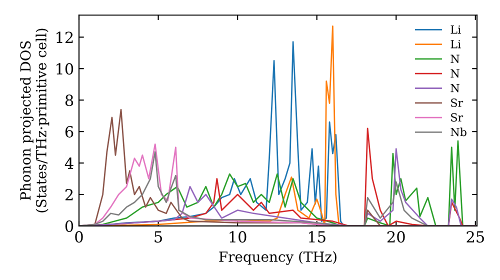 The width and height of the screenshot is (500, 280). Describe the element at coordinates (69, 163) in the screenshot. I see `y-tick-label: 4` at that location.